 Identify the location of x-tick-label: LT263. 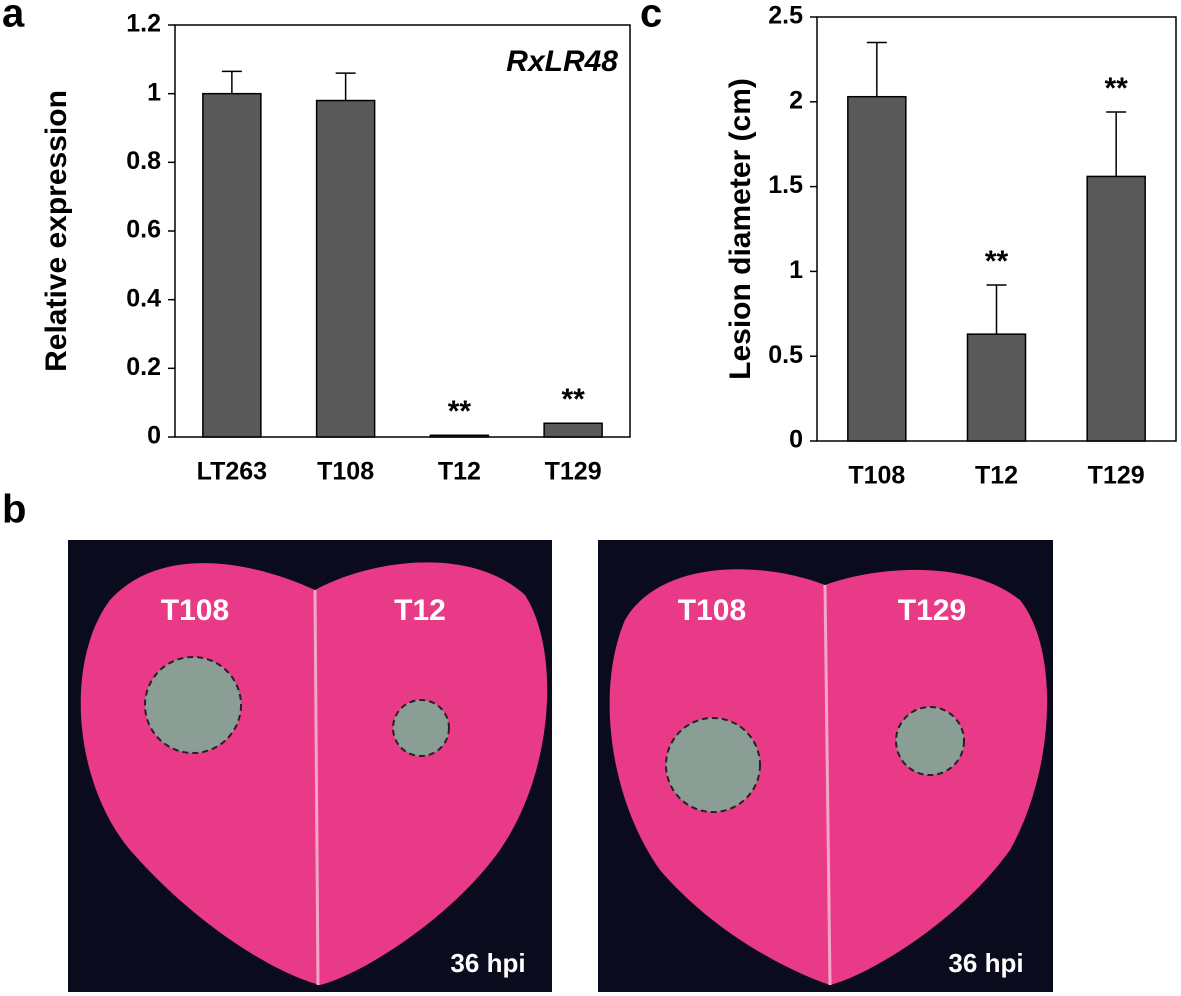
(232, 472).